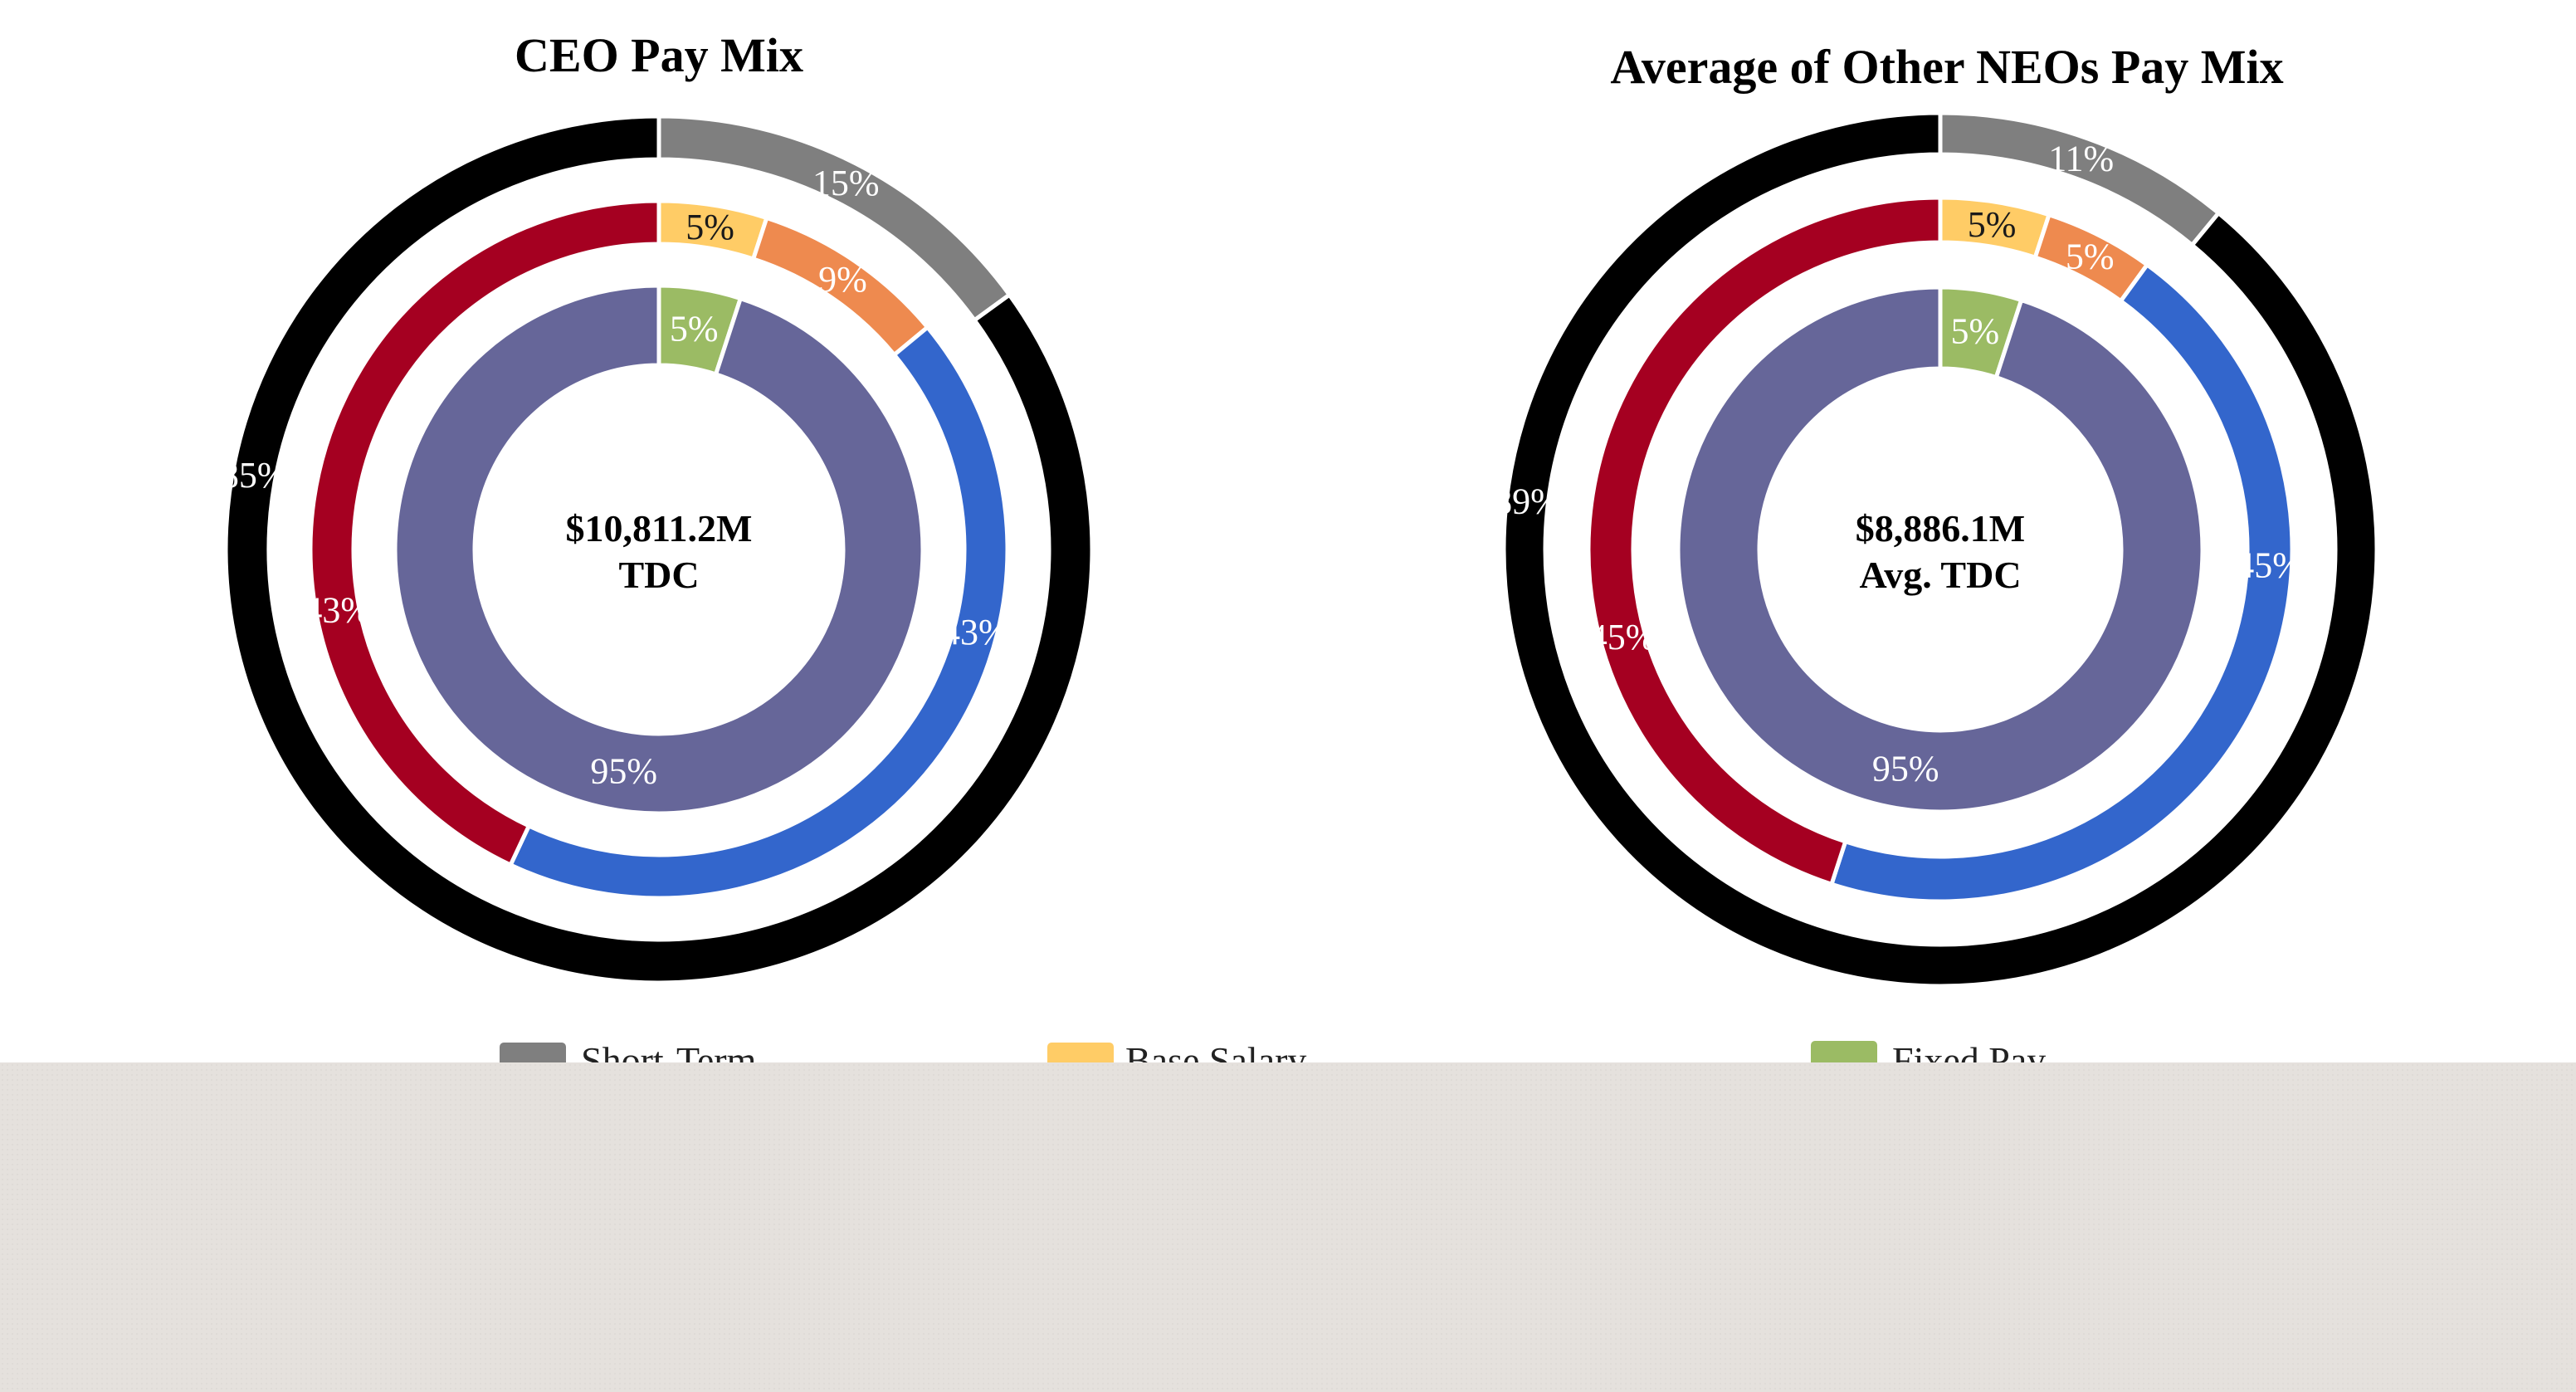 The width and height of the screenshot is (2576, 1392). Describe the element at coordinates (2081, 159) in the screenshot. I see `outer-ring-data-label: 11%` at that location.